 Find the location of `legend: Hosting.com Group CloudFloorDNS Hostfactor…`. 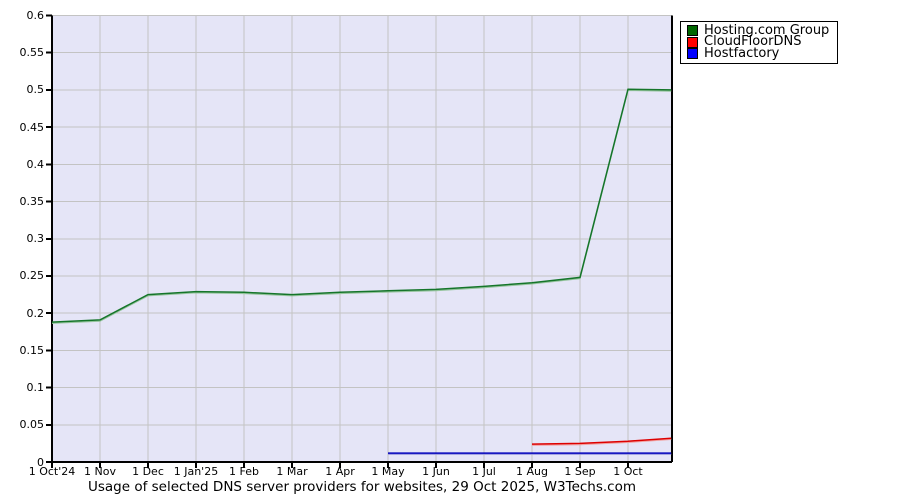

legend: Hosting.com Group CloudFloorDNS Hostfactor… is located at coordinates (759, 43).